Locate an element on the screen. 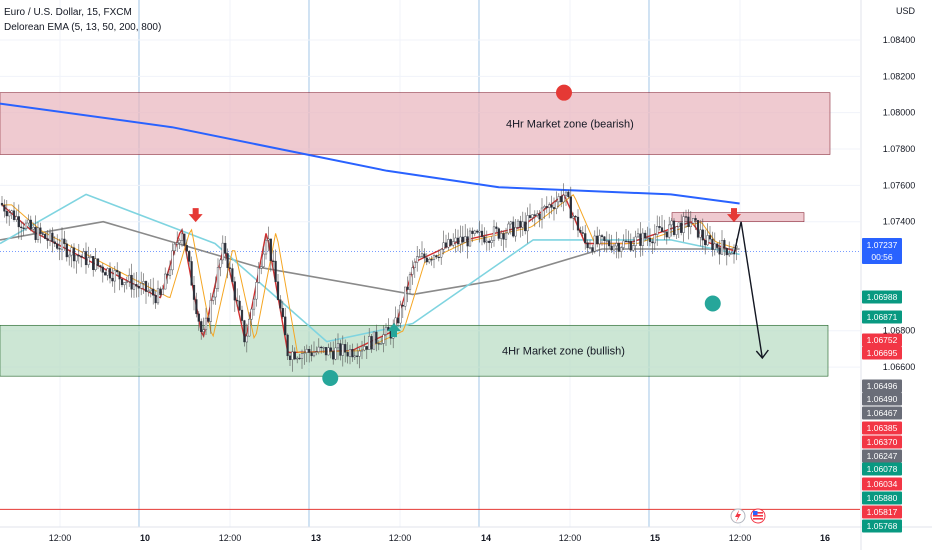  market-zone-label: 4Hr Market zone (bullish) is located at coordinates (563, 352).